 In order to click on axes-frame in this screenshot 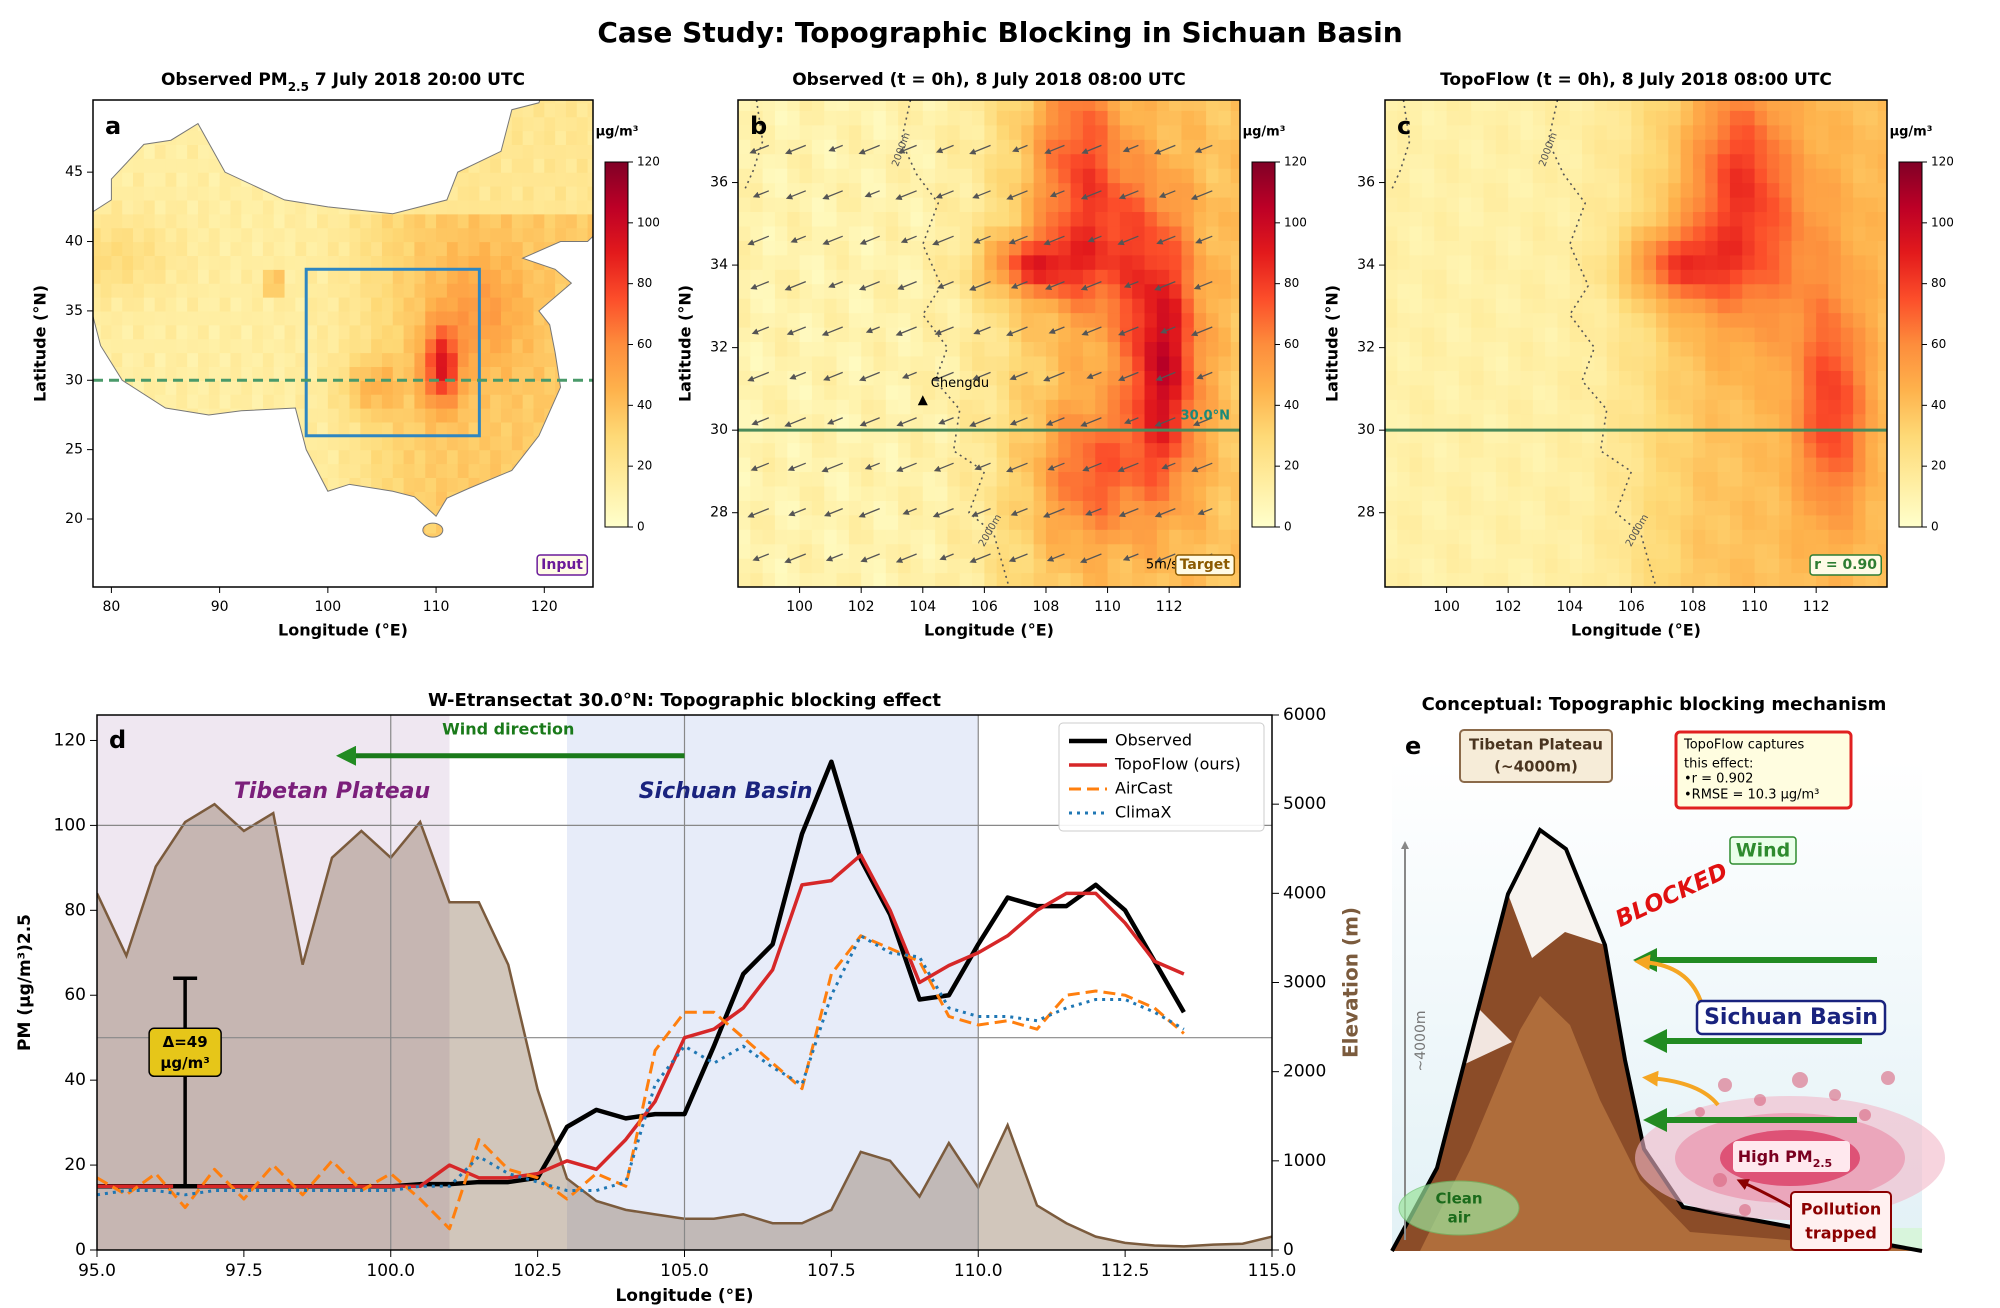, I will do `click(343, 343)`.